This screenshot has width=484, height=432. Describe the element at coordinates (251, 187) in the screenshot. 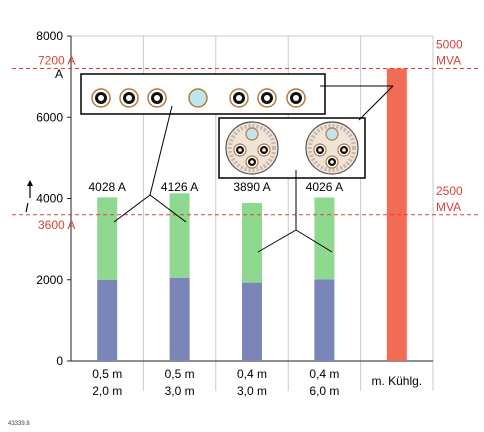

I see `bar-value-label: 3890 A` at that location.